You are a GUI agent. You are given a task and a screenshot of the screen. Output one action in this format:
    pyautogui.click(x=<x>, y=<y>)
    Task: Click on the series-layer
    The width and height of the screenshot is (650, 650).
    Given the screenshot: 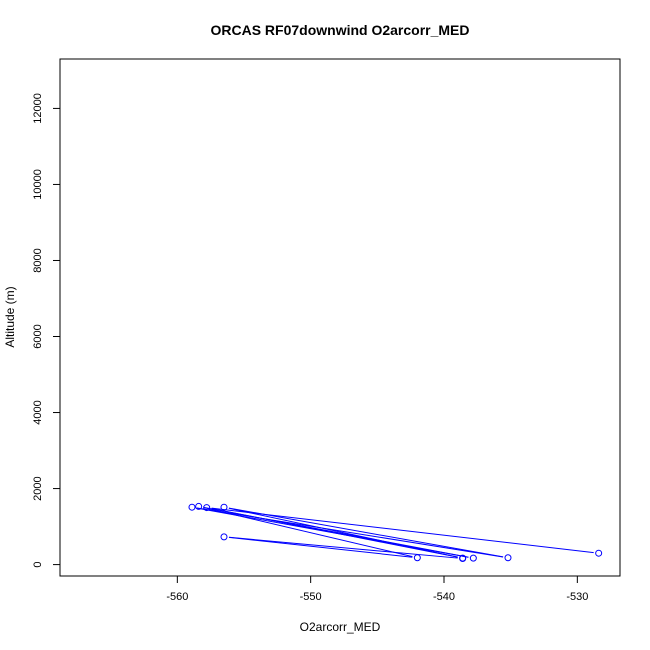 What is the action you would take?
    pyautogui.click(x=395, y=532)
    